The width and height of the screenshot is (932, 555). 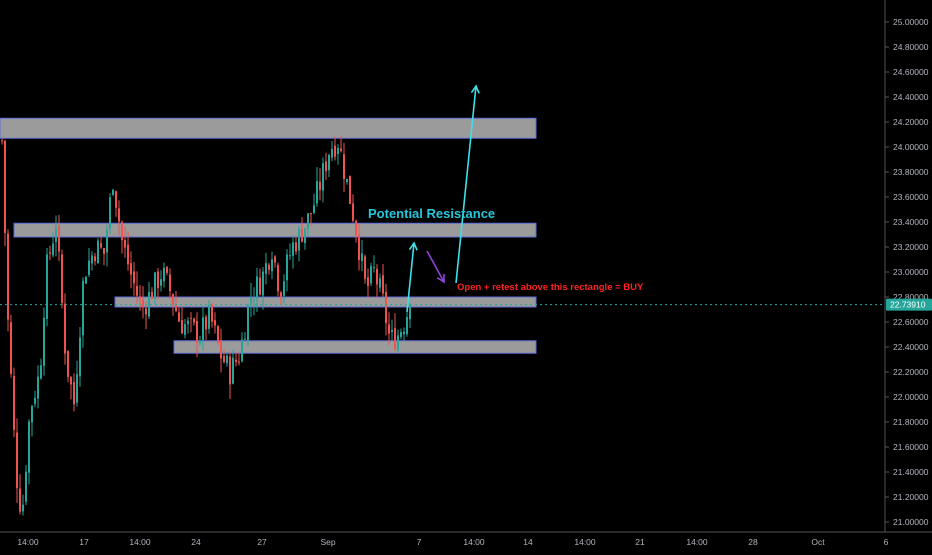 What do you see at coordinates (911, 347) in the screenshot?
I see `y-tick-label: 22.40000` at bounding box center [911, 347].